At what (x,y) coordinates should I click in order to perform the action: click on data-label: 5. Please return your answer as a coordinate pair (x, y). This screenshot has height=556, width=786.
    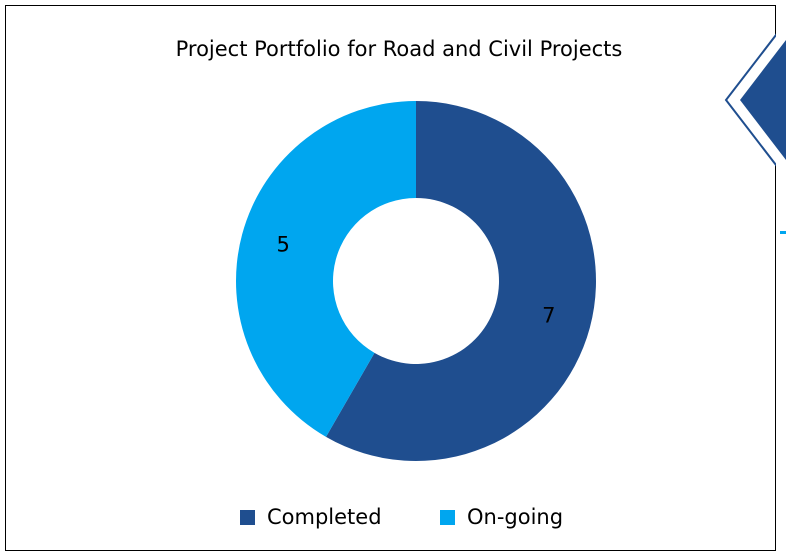
    Looking at the image, I should click on (282, 244).